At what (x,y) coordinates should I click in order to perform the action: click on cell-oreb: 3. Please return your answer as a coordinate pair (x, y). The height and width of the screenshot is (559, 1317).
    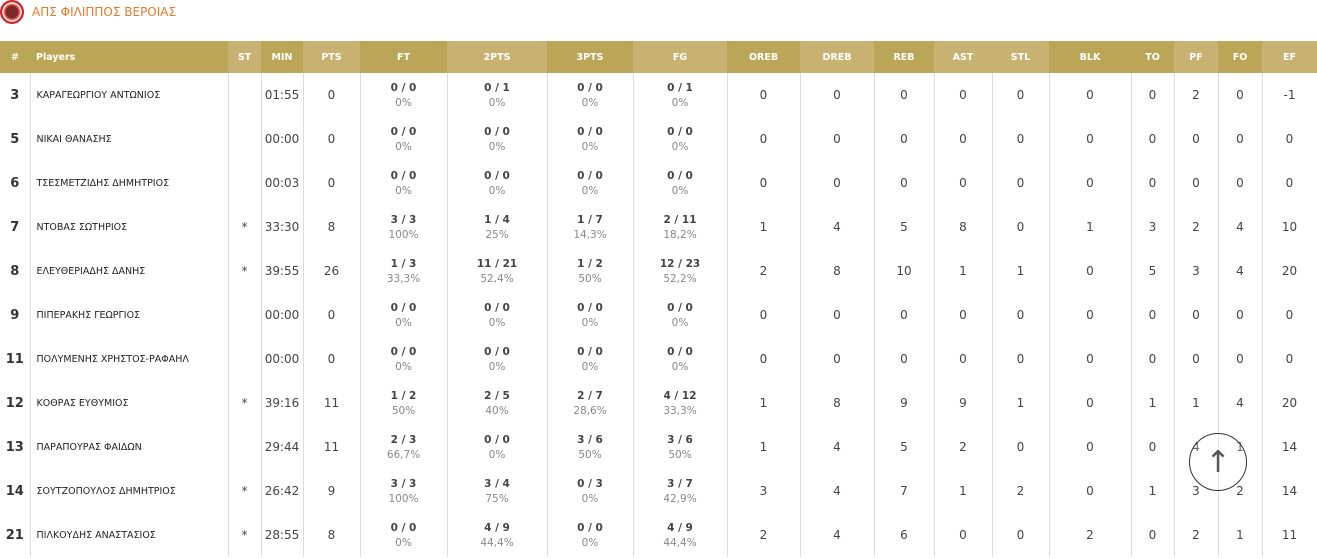
    Looking at the image, I should click on (764, 491).